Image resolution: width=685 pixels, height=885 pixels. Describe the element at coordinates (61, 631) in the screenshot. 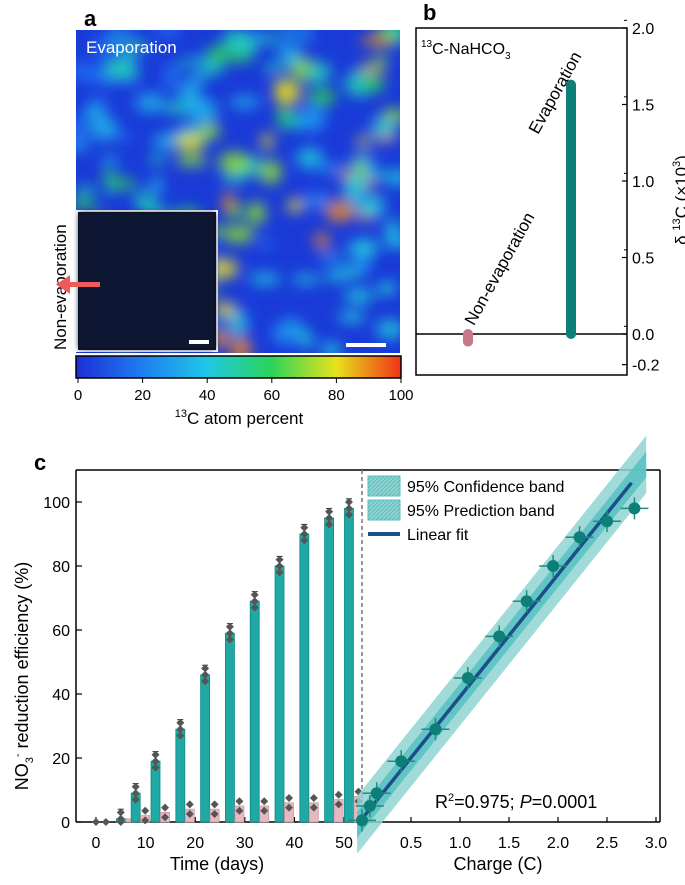

I see `ytick-label: 60` at that location.